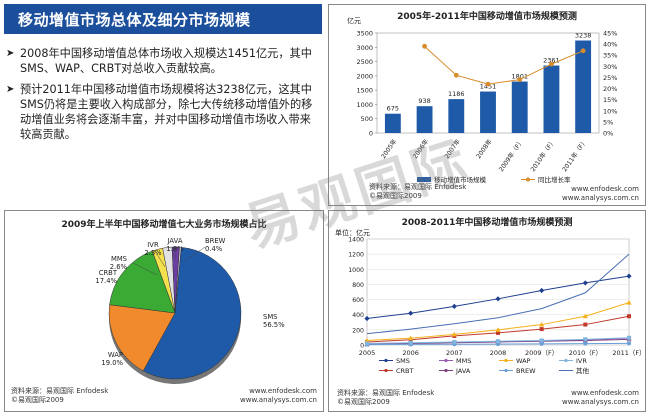 The height and width of the screenshot is (413, 650). I want to click on y2-tick-label: 0%, so click(608, 134).